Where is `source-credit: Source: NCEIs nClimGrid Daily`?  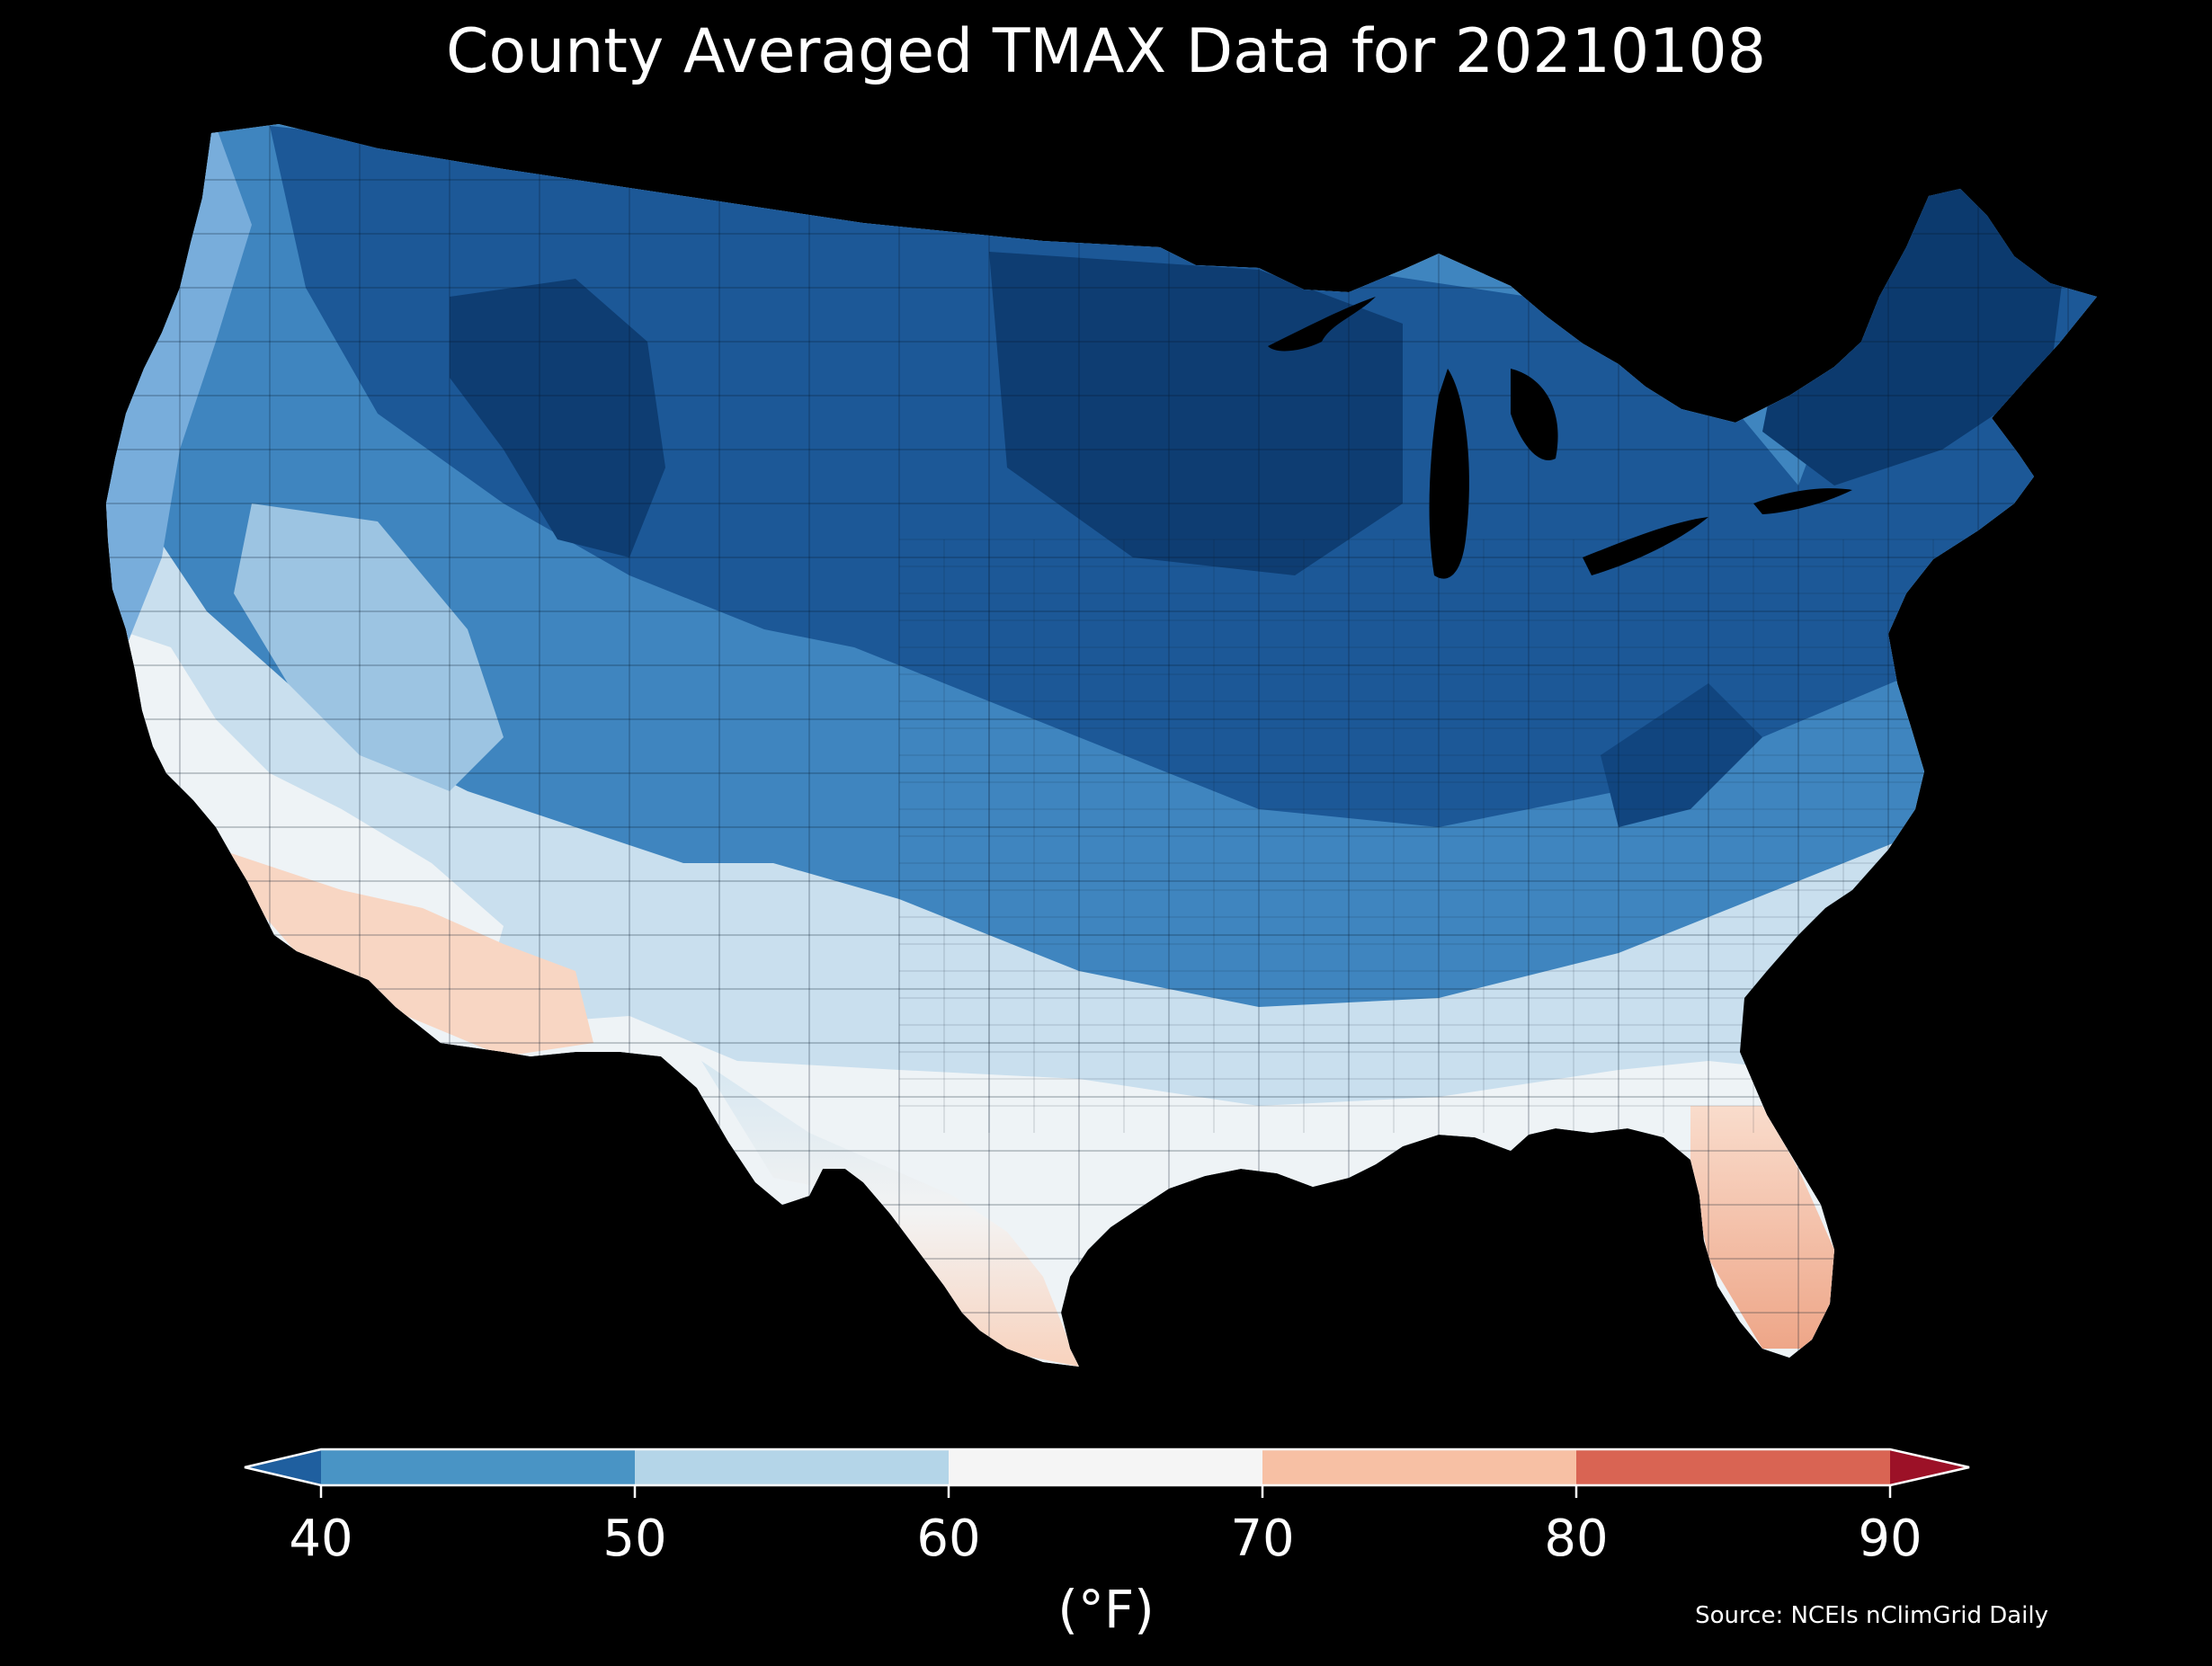
source-credit: Source: NCEIs nClimGrid Daily is located at coordinates (1871, 1615).